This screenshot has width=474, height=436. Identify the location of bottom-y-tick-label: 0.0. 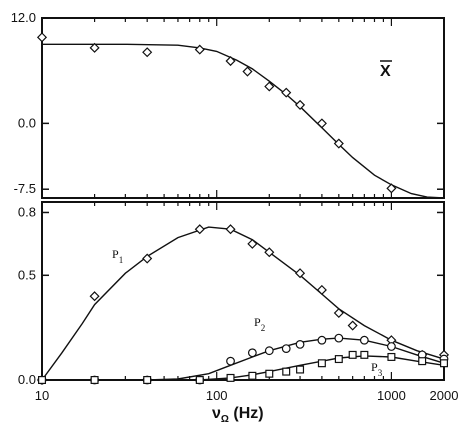
(27, 379).